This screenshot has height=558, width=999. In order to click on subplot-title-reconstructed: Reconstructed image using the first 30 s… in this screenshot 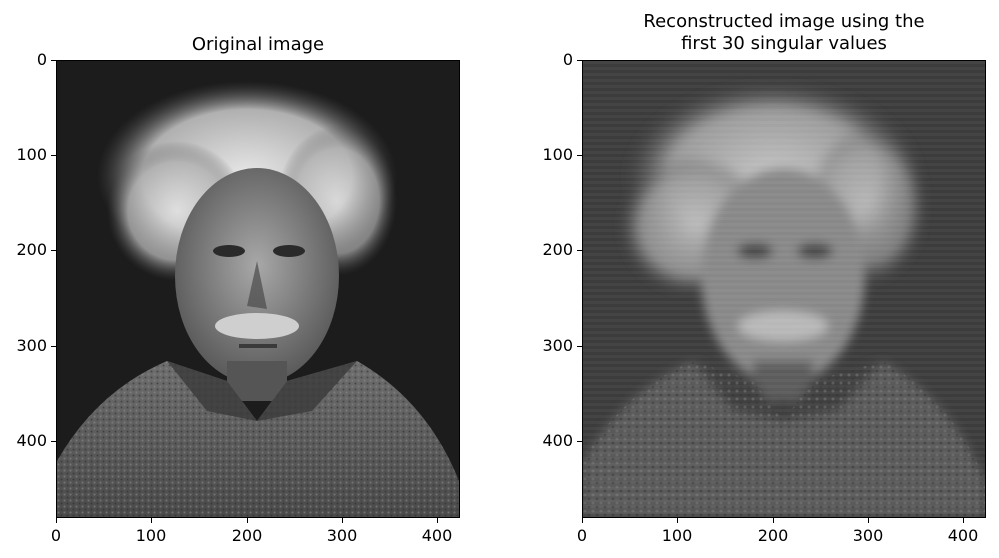, I will do `click(784, 33)`.